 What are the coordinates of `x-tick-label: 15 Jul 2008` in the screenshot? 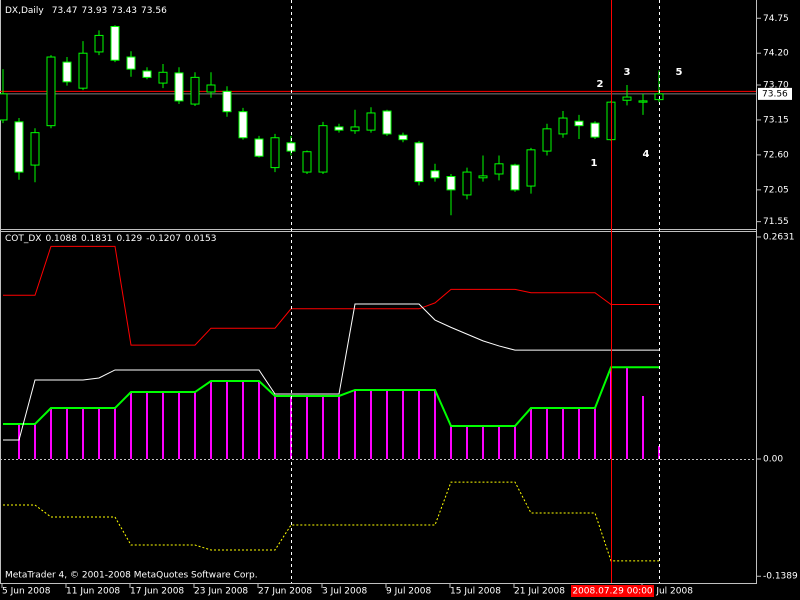 It's located at (475, 592).